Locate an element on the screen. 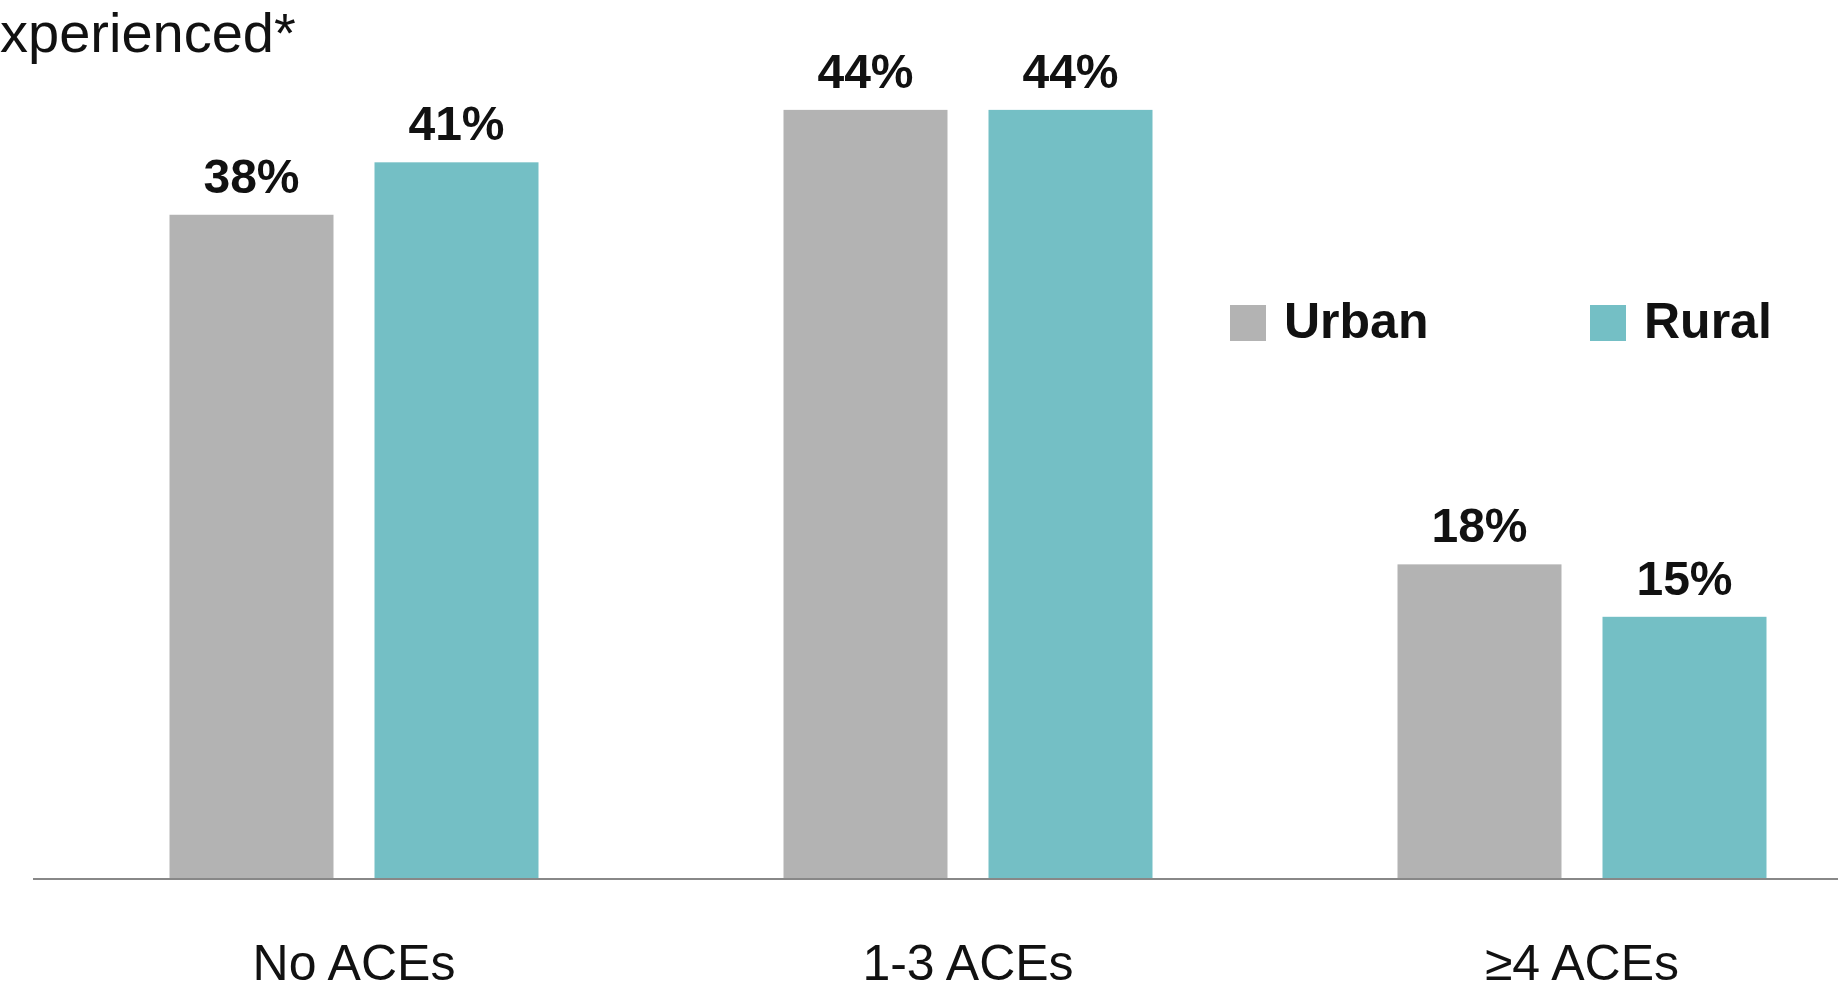  data-label: 38% is located at coordinates (251, 176).